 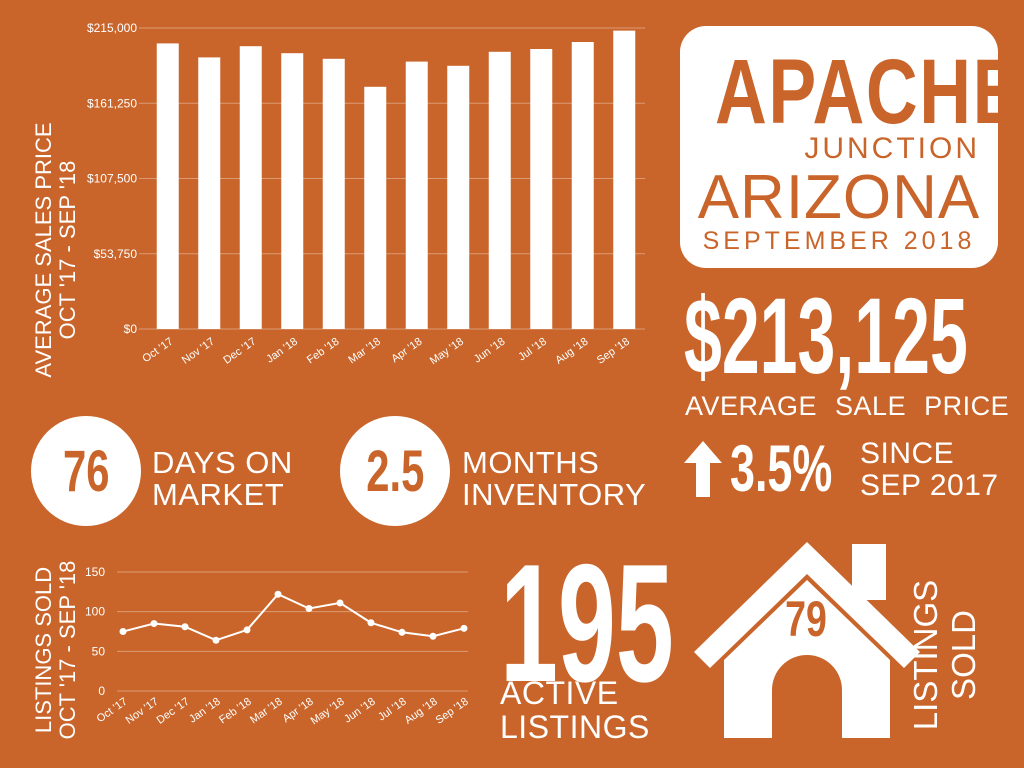 What do you see at coordinates (99, 651) in the screenshot?
I see `line-ytick-label: 50` at bounding box center [99, 651].